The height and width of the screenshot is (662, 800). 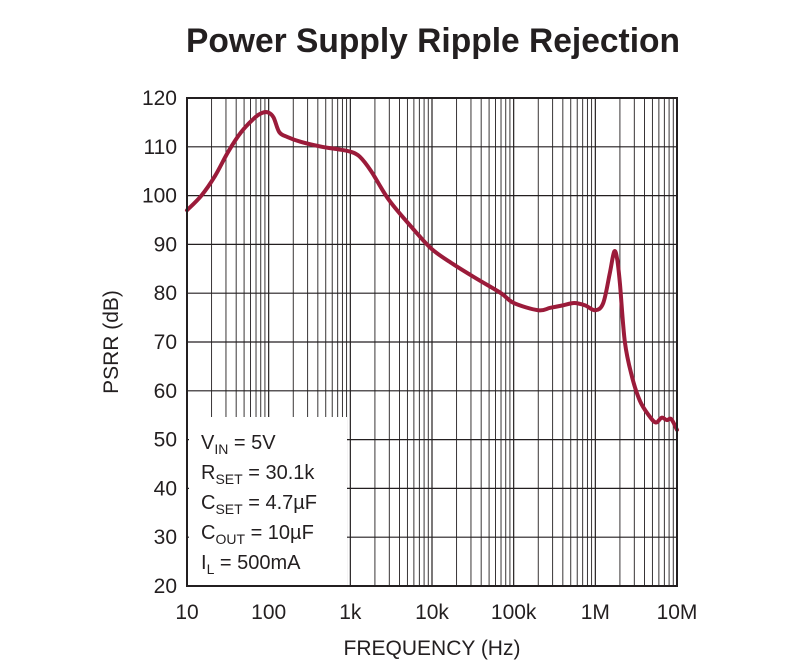 I want to click on annotation-vin: VIN = 5V, so click(x=238, y=444).